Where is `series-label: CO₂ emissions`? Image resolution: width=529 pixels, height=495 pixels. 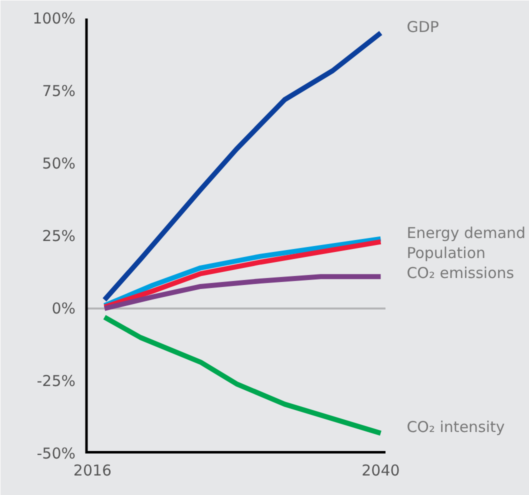 series-label: CO₂ emissions is located at coordinates (460, 273).